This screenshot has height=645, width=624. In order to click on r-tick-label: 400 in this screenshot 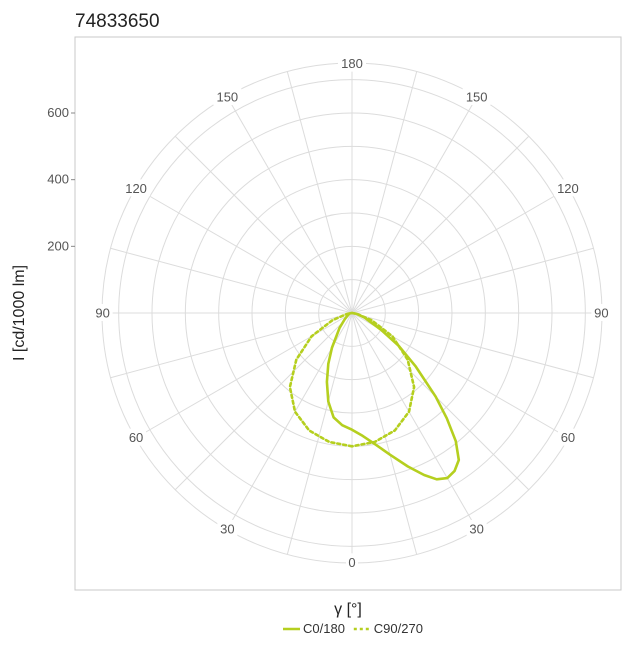, I will do `click(58, 179)`.